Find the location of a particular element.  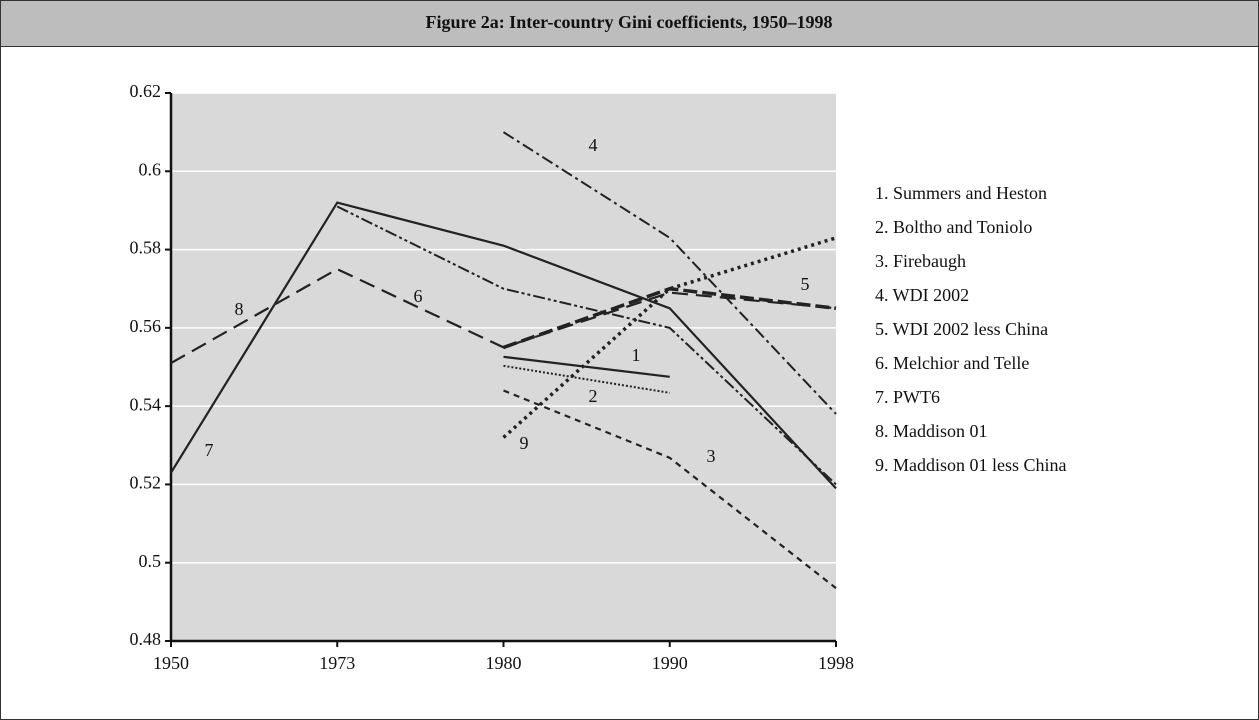

y-tick-label: 0.56 is located at coordinates (146, 326).